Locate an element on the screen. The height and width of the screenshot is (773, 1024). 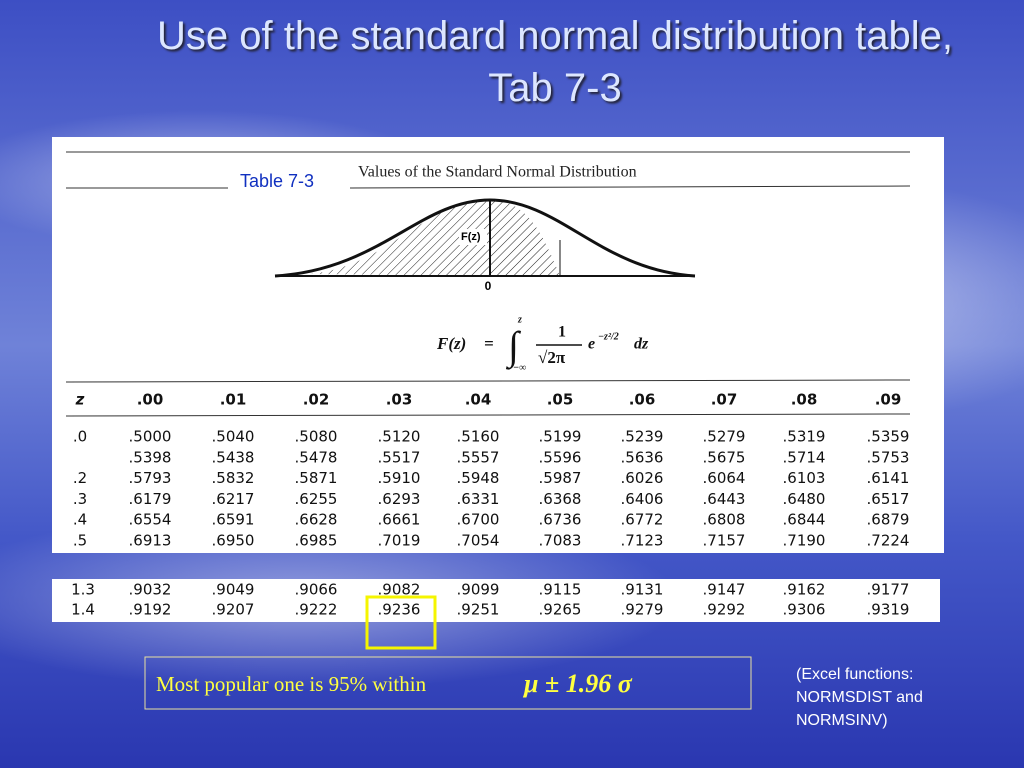
cell: .5120 is located at coordinates (399, 437).